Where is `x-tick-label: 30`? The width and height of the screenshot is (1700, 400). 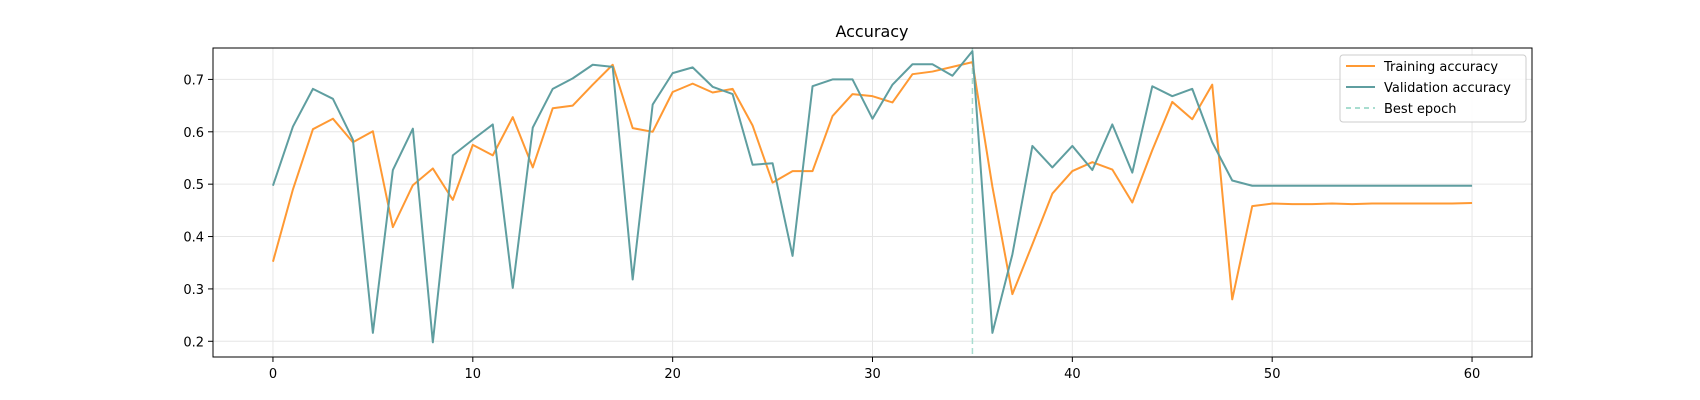
x-tick-label: 30 is located at coordinates (872, 374).